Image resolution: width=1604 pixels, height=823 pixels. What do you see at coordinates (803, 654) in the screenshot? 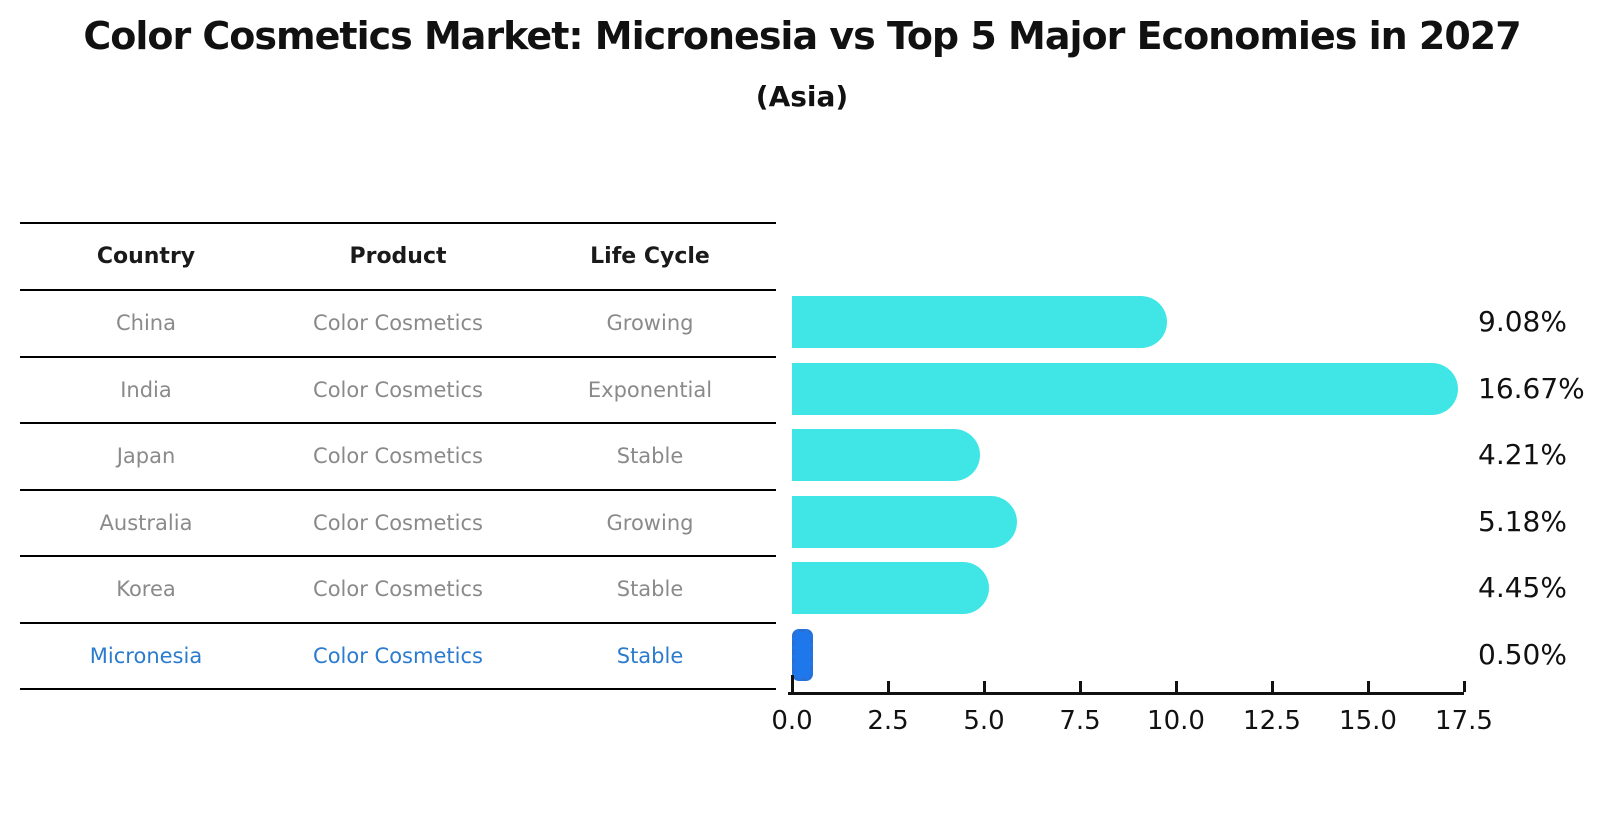
I see `bar-micronesia-highlight` at bounding box center [803, 654].